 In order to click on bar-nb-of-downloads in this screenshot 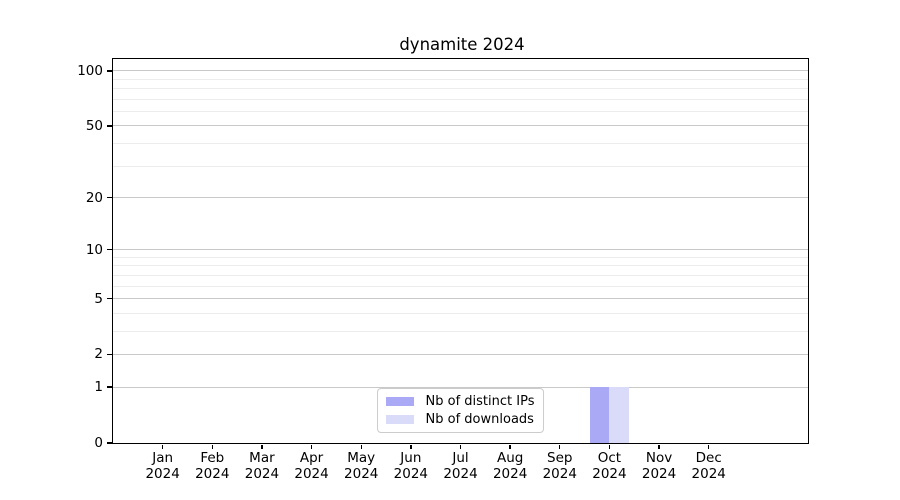, I will do `click(619, 415)`.